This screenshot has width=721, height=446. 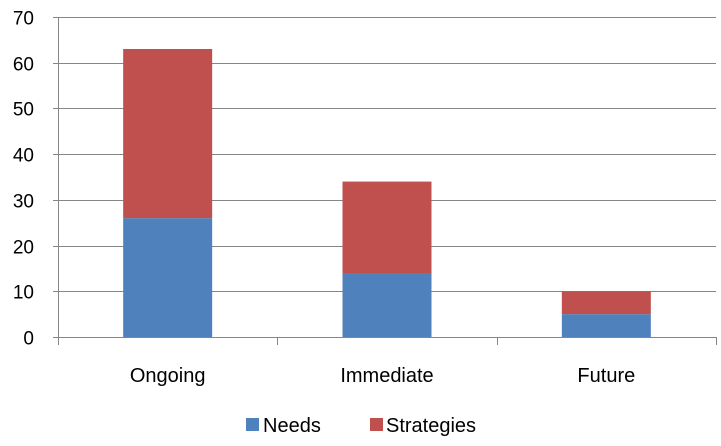 What do you see at coordinates (23, 293) in the screenshot?
I see `y-tick-label: 10` at bounding box center [23, 293].